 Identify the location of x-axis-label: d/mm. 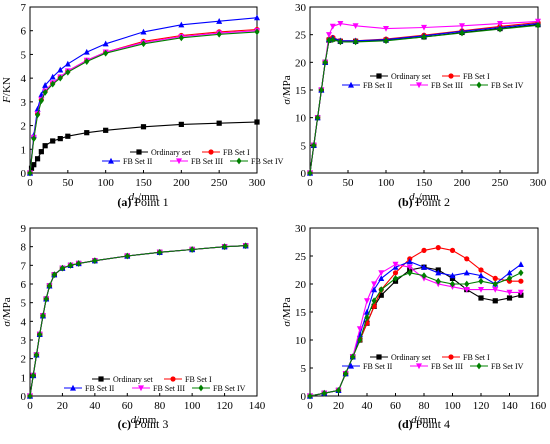
(144, 420).